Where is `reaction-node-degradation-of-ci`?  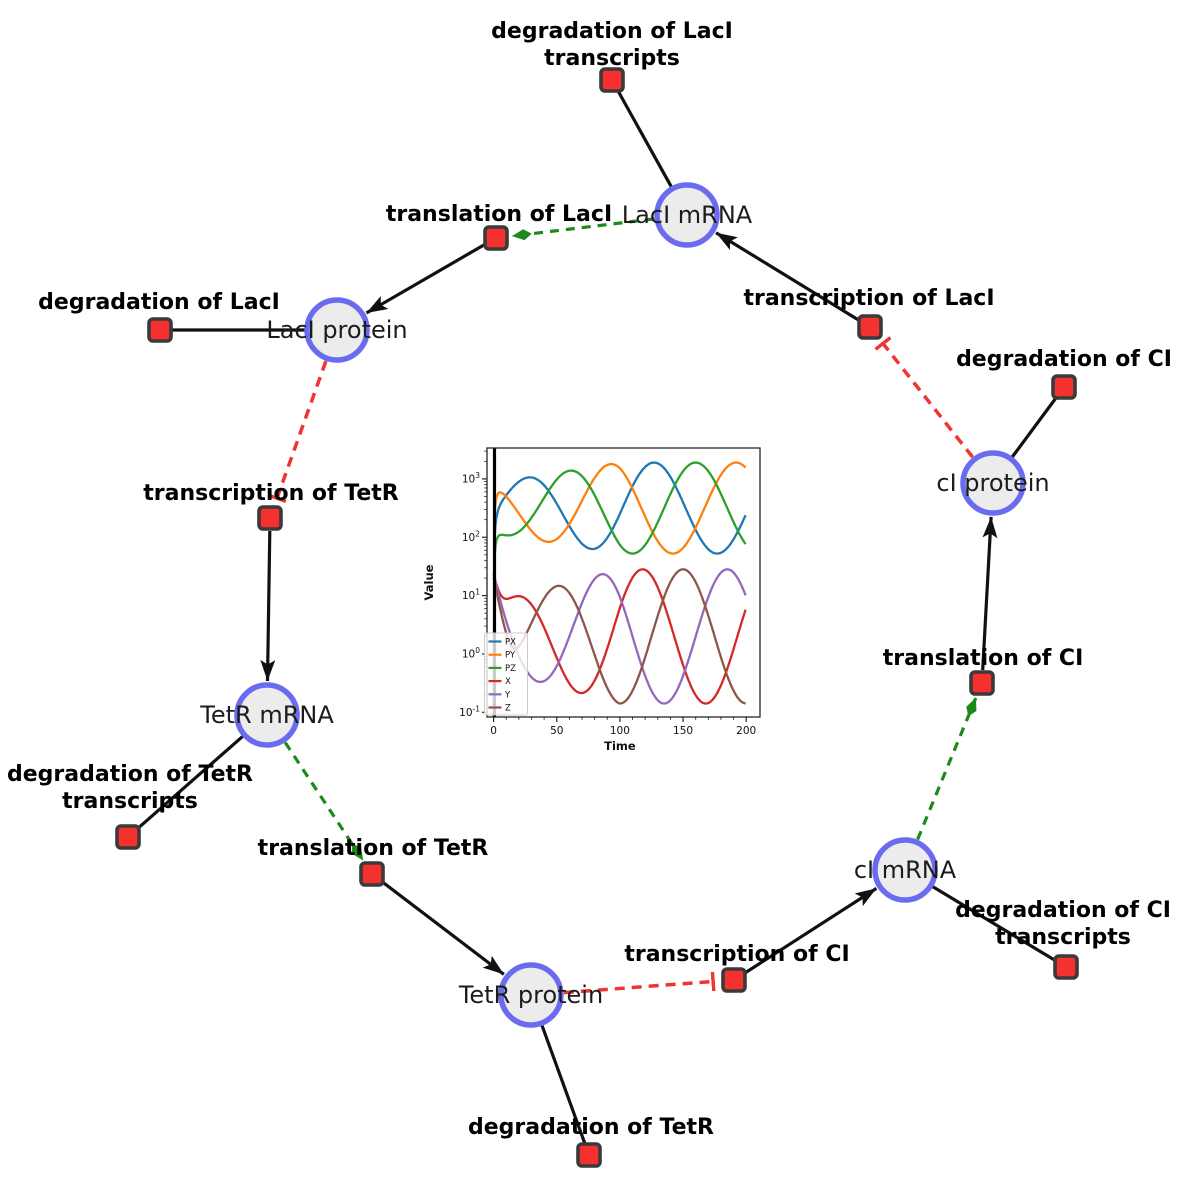
reaction-node-degradation-of-ci is located at coordinates (1064, 387).